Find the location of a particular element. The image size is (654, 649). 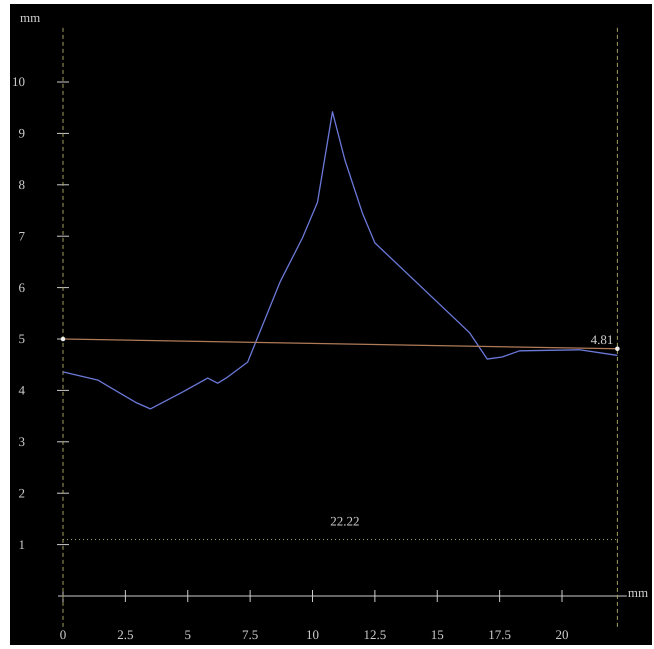

x-tick-label: 2.5 is located at coordinates (125, 634).